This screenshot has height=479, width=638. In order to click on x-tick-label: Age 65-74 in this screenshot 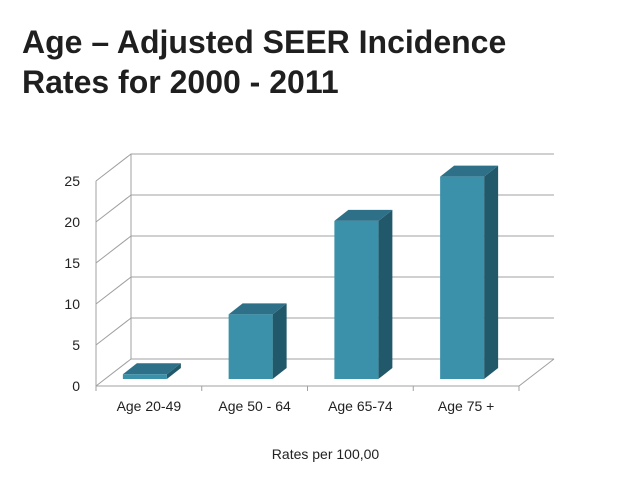, I will do `click(360, 406)`.